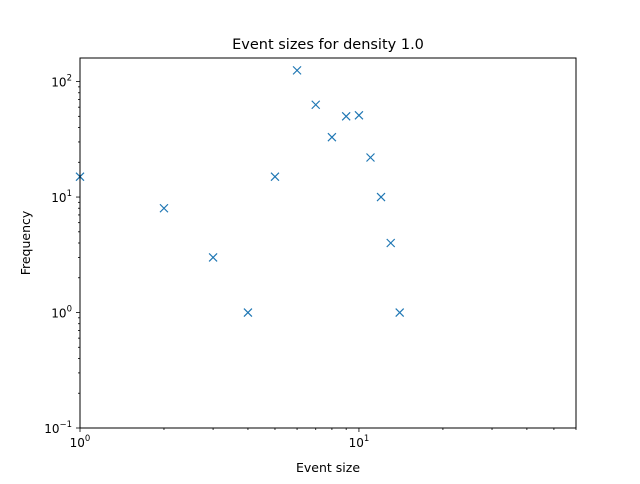 This screenshot has height=484, width=640. Describe the element at coordinates (61, 197) in the screenshot. I see `y-tick-label: 10¹` at that location.